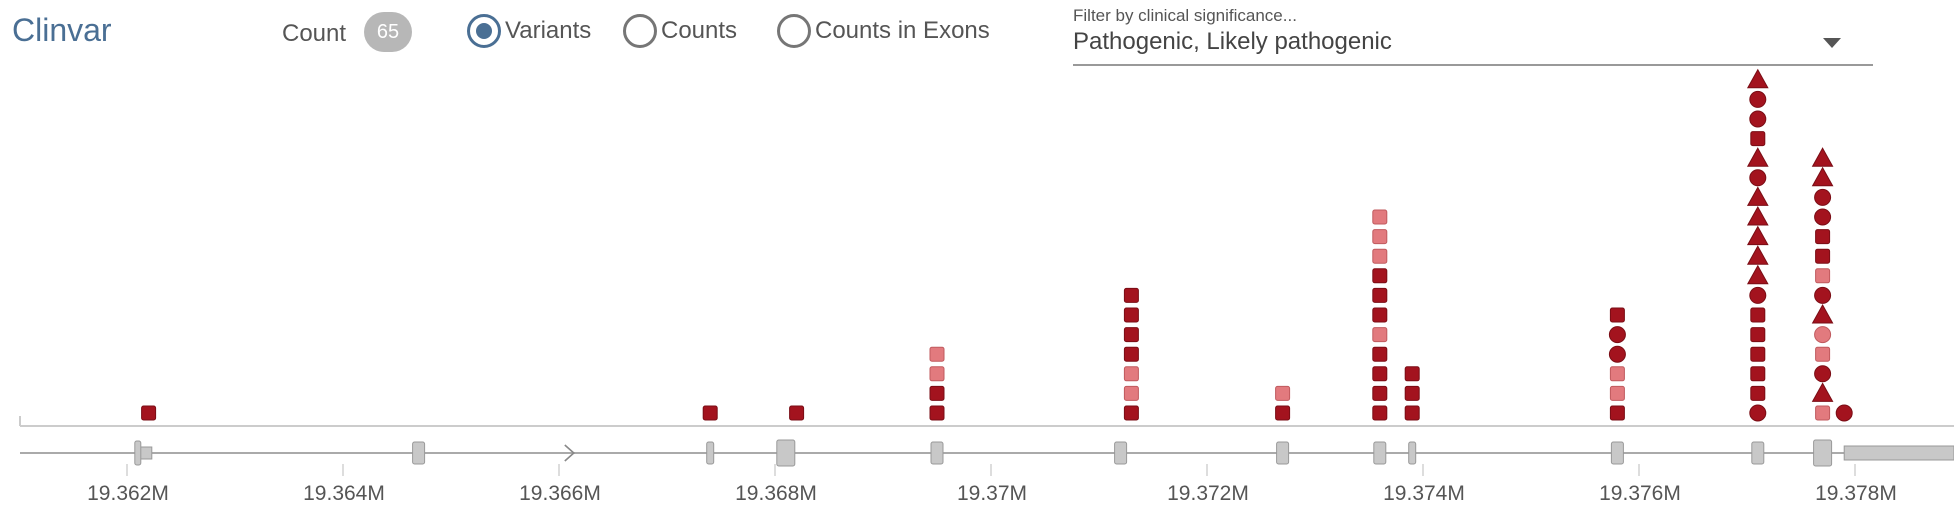 This screenshot has height=524, width=1954. Describe the element at coordinates (776, 493) in the screenshot. I see `axis-tick-label: 19.368M` at that location.